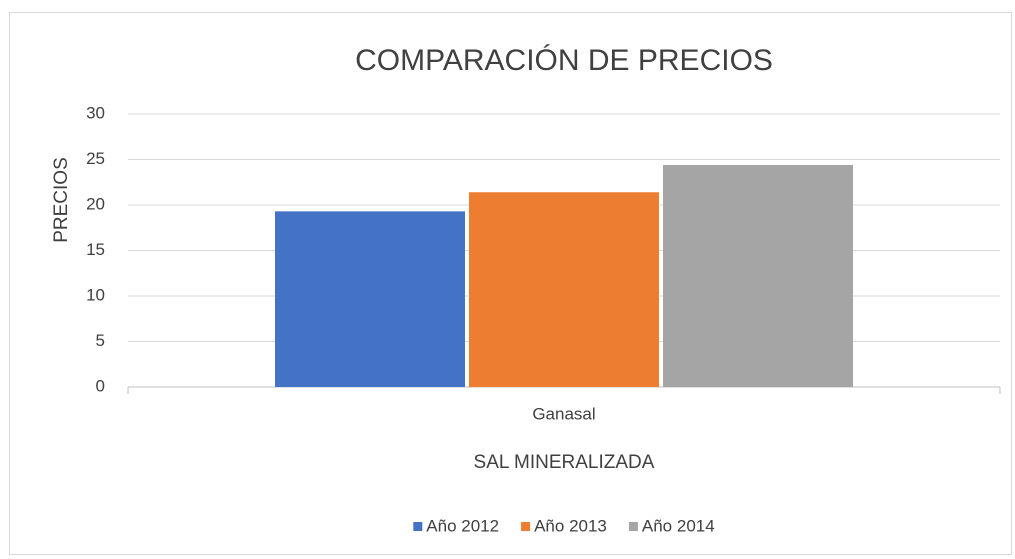 Image resolution: width=1015 pixels, height=559 pixels. I want to click on y-axis-label: PRECIOS, so click(61, 200).